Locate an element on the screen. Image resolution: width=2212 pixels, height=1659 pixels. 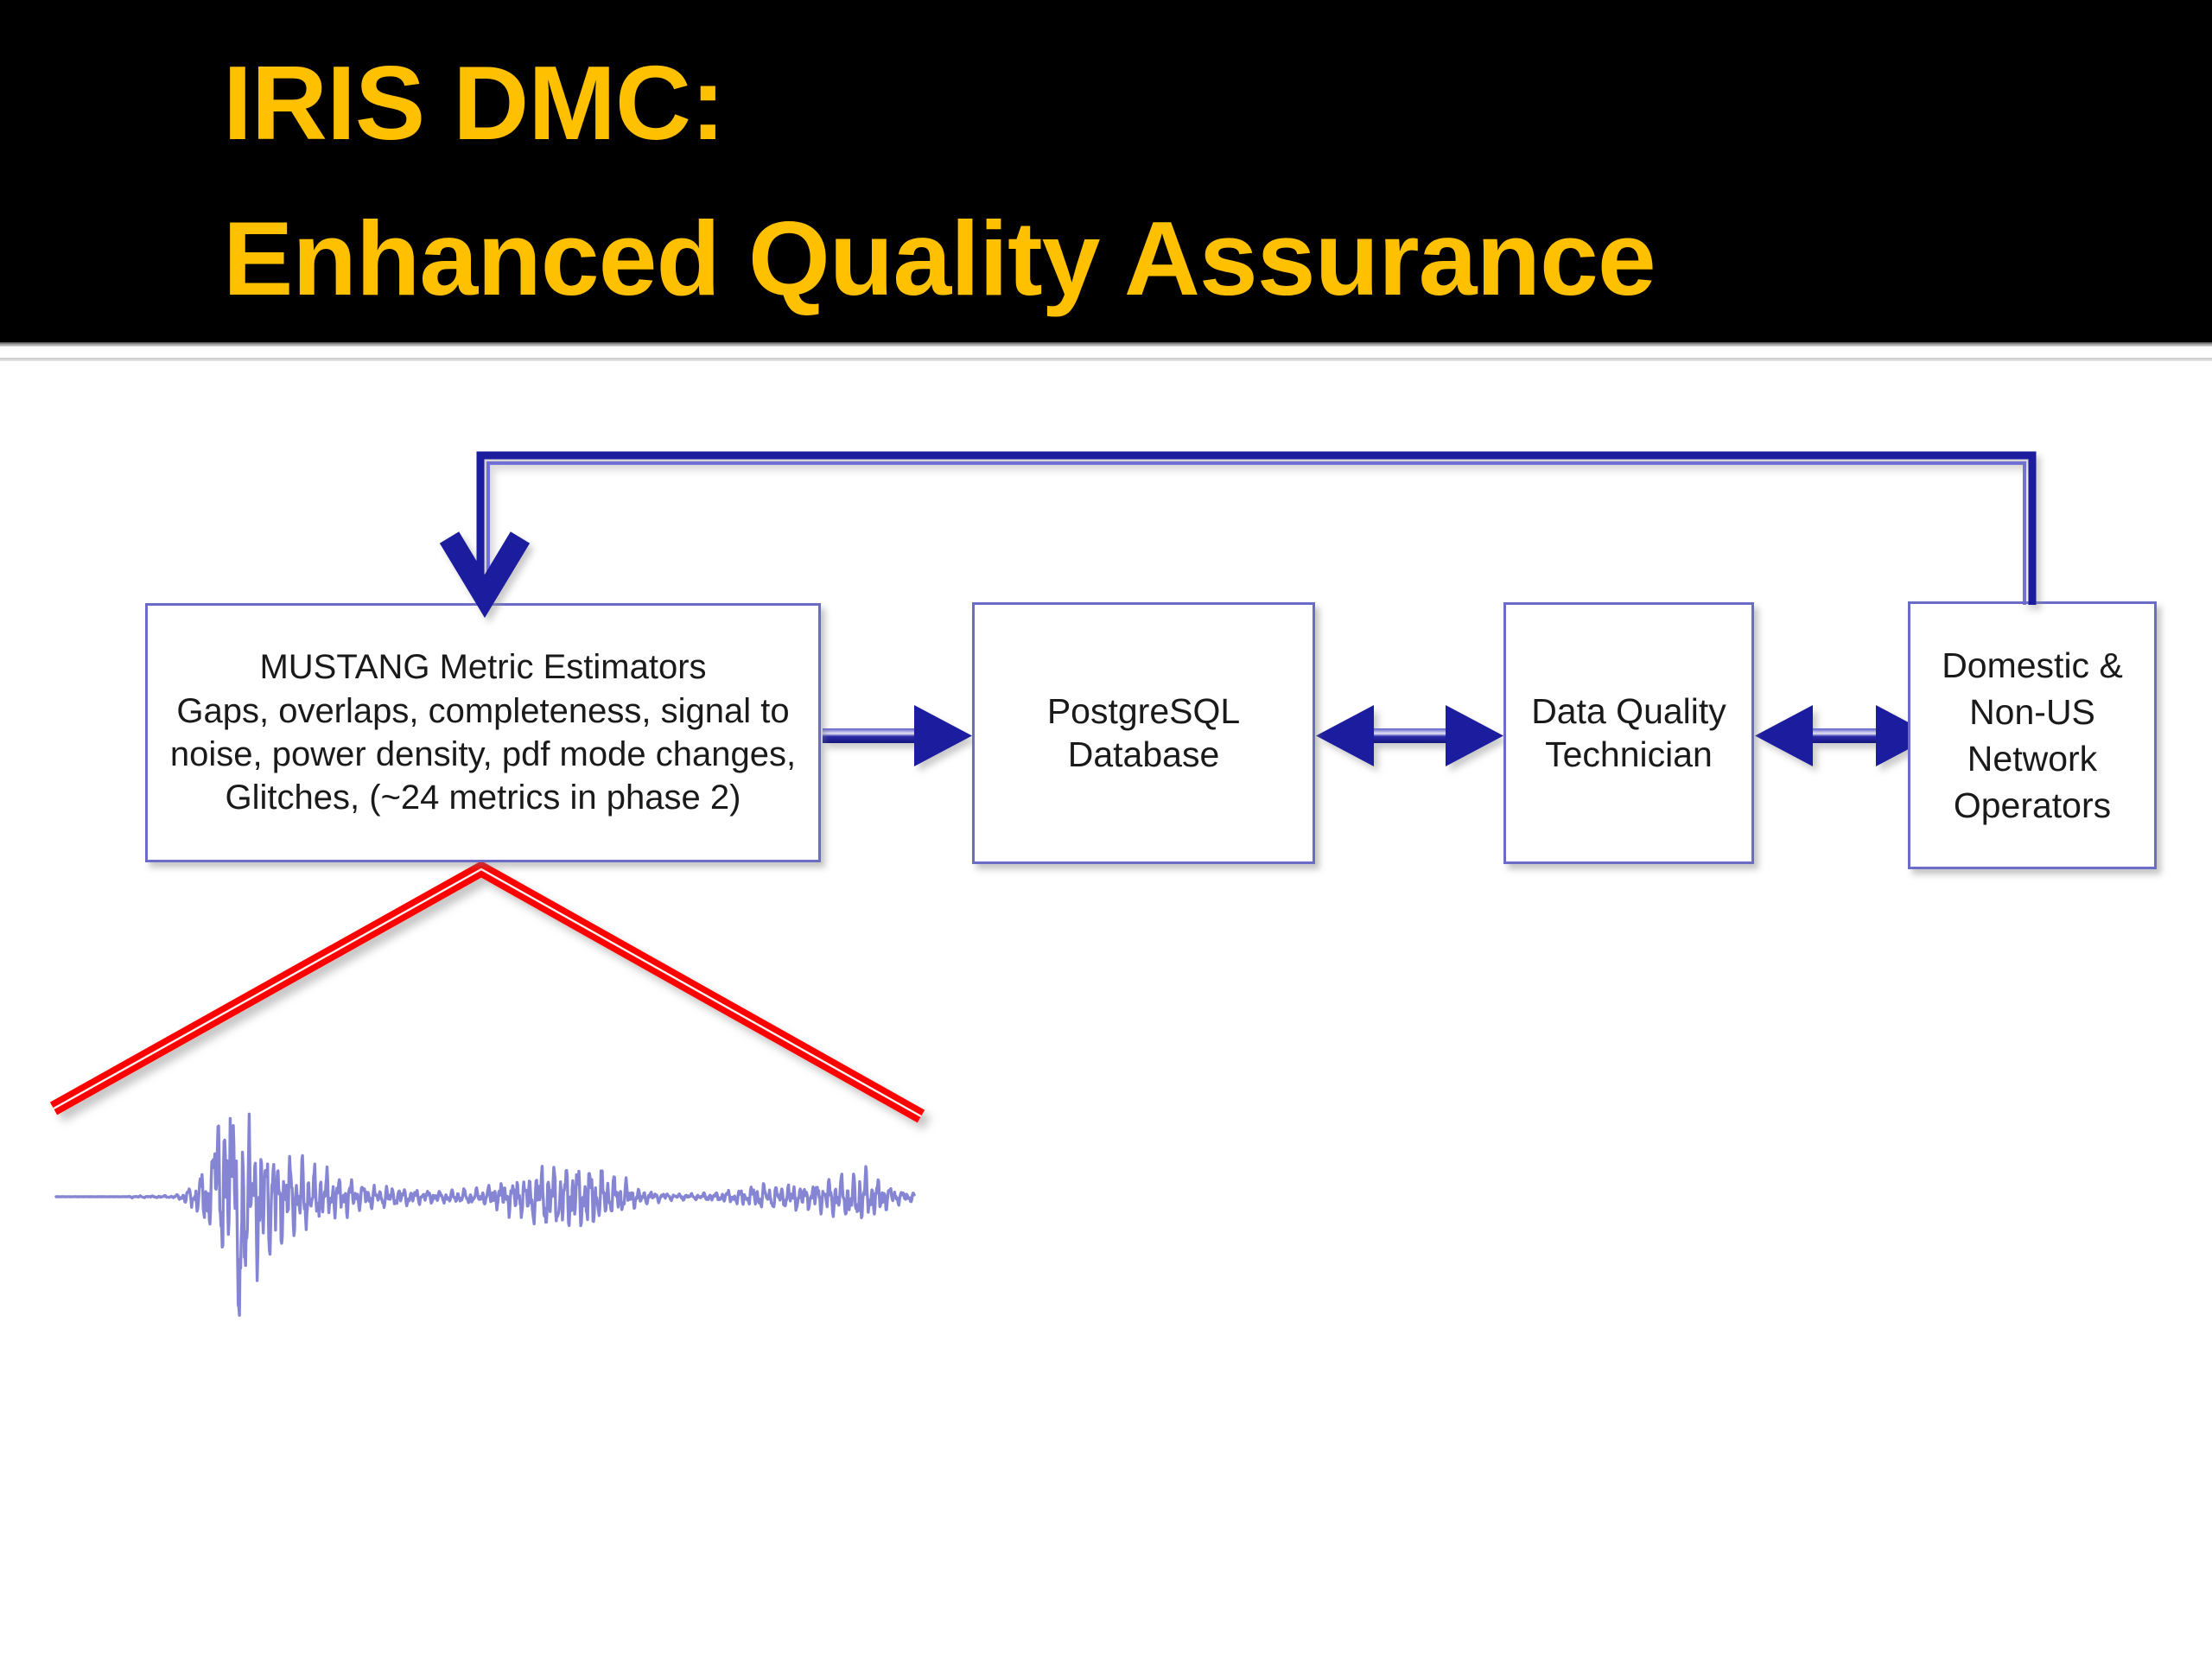
flow-box-label-postgresql: PostgreSQL Database is located at coordinates (1143, 732).